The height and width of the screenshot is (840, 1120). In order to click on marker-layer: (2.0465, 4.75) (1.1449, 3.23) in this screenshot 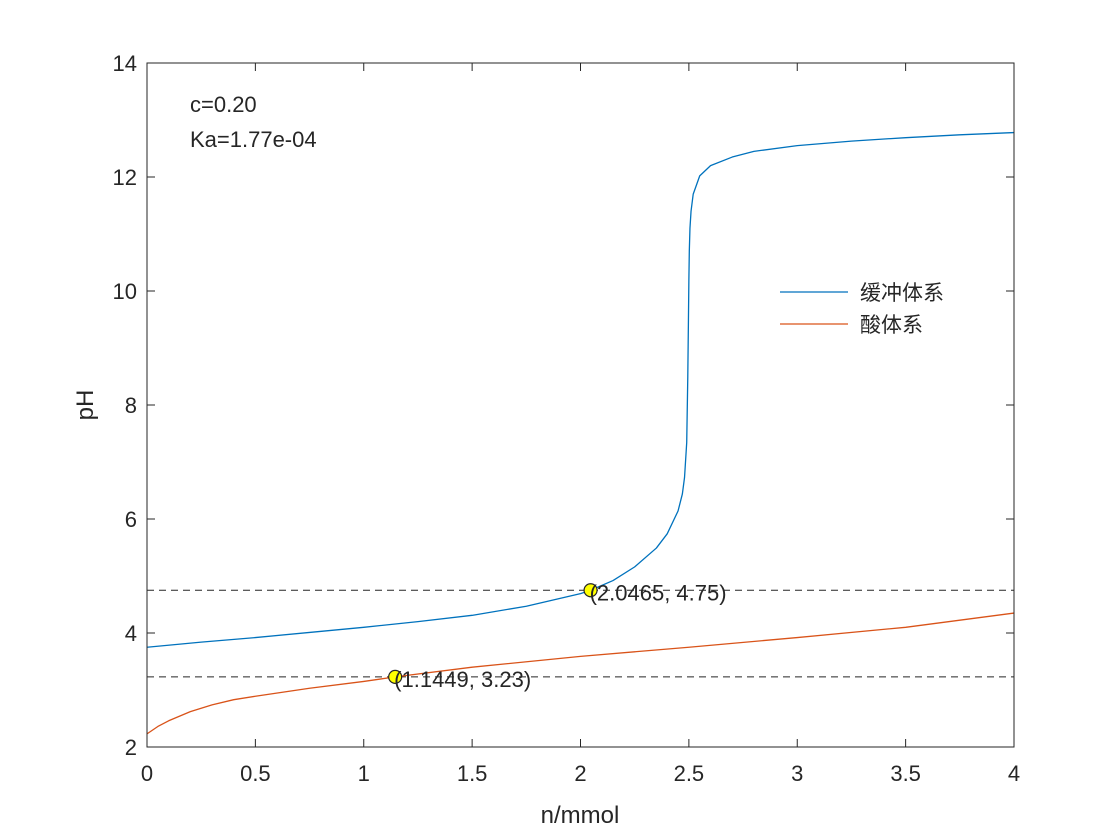, I will do `click(557, 636)`.